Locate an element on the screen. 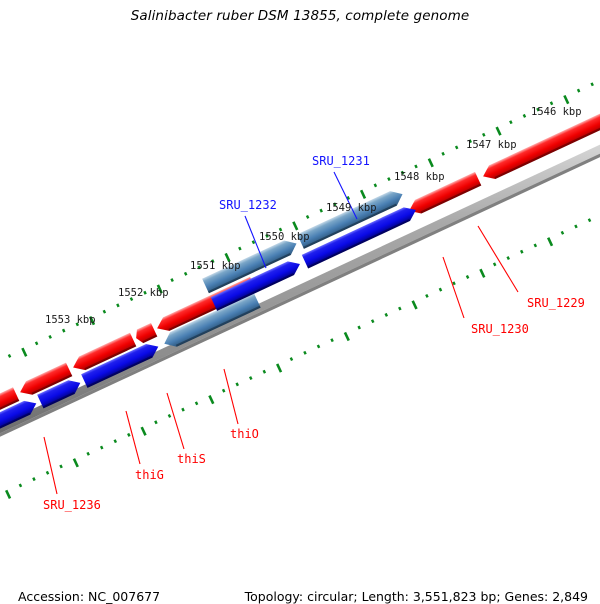 Image resolution: width=600 pixels, height=604 pixels. ruler-position-label: 1546 kbp is located at coordinates (556, 112).